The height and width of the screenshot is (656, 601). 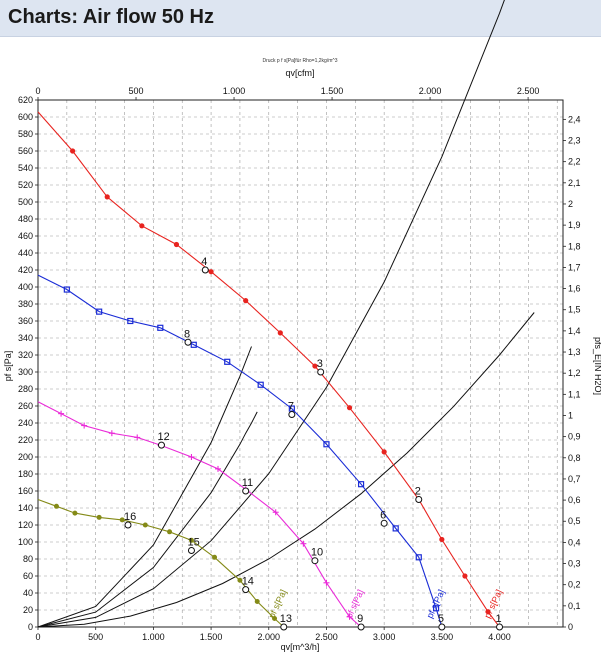 I want to click on system-curve-line, so click(x=147, y=519).